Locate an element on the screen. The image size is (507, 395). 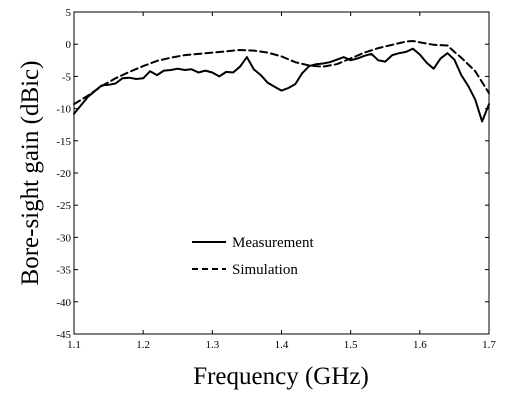
y-tick-label: -5 is located at coordinates (67, 77).